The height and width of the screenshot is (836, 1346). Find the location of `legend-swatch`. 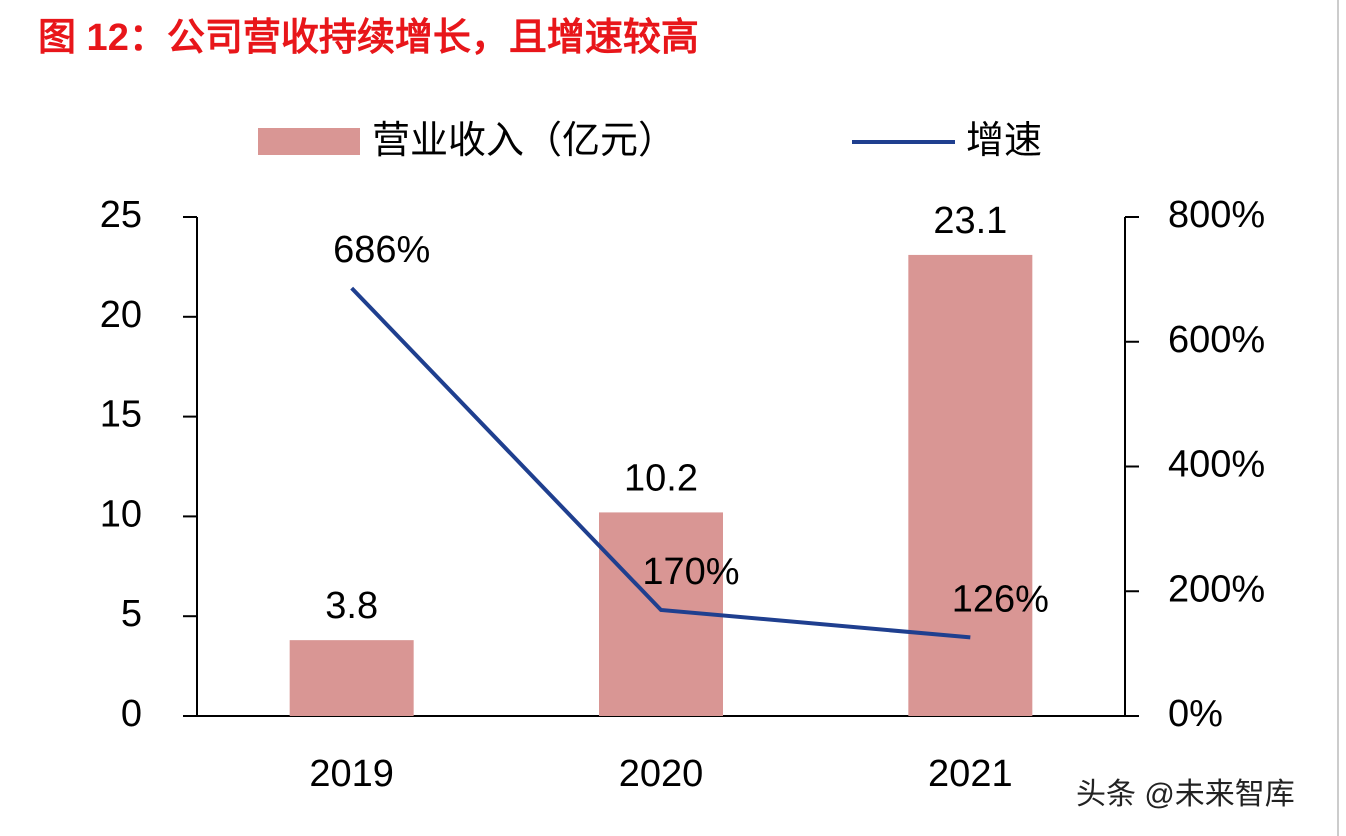

legend-swatch is located at coordinates (309, 141).